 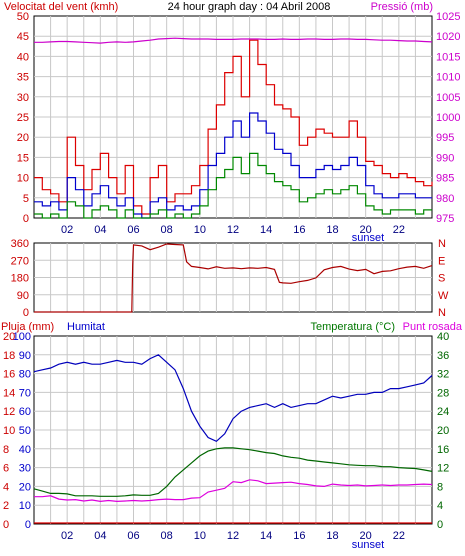 I want to click on direction-line, so click(x=233, y=278).